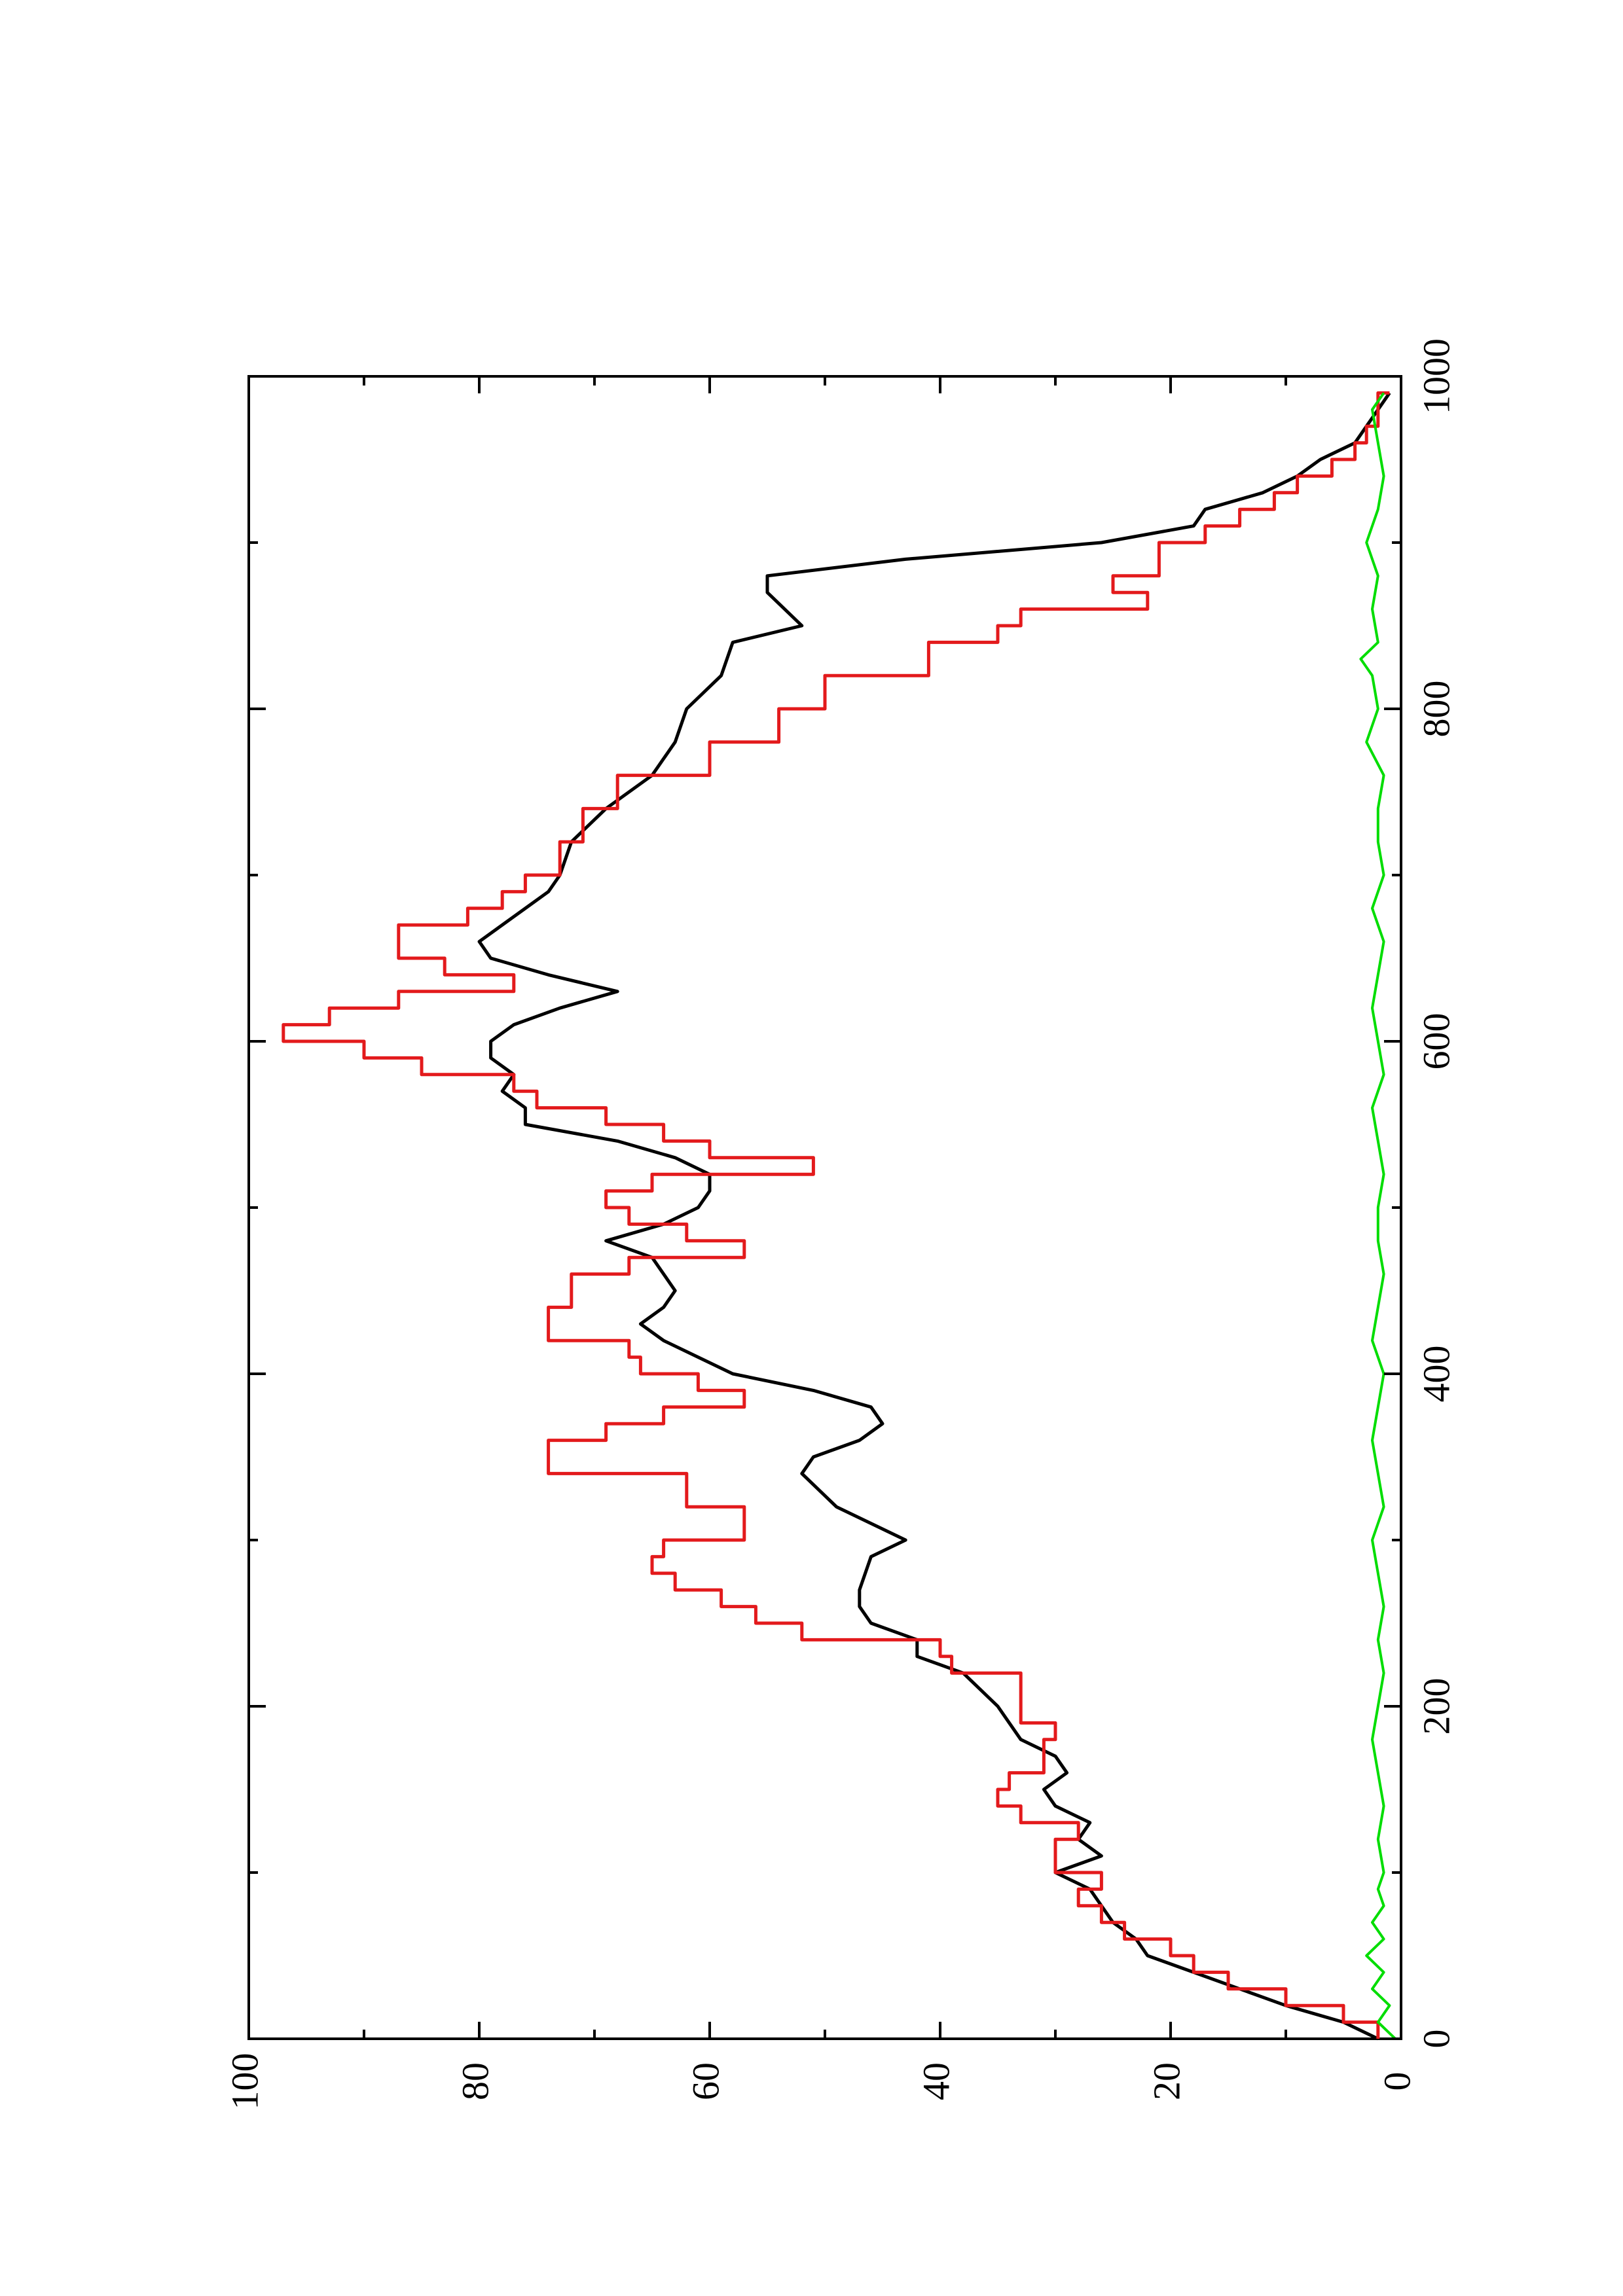  I want to click on x-tick-label: 800, so click(1436, 709).